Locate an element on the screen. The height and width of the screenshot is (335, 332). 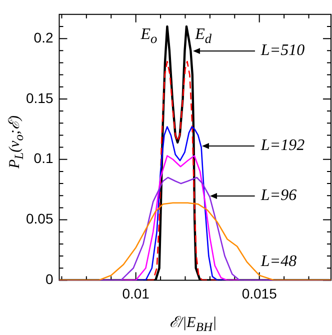
annotation: E$_{d}$ is located at coordinates (203, 36).